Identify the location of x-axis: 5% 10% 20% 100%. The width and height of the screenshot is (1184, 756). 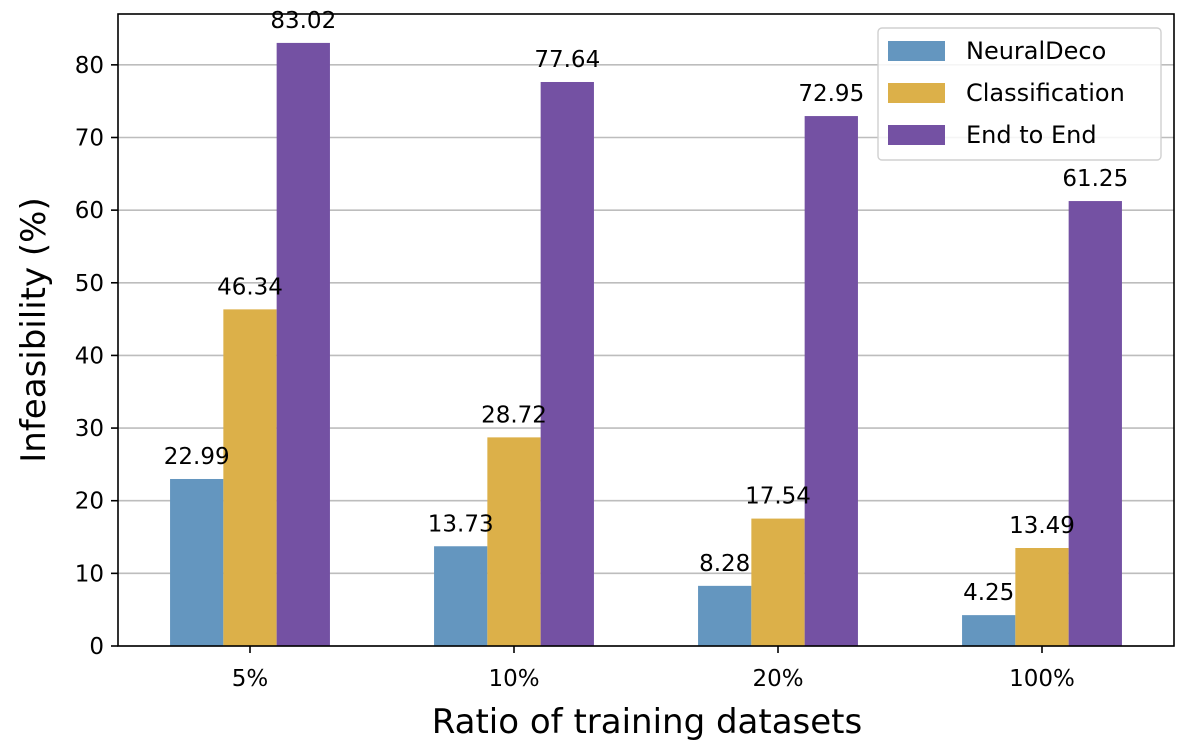
(653, 669).